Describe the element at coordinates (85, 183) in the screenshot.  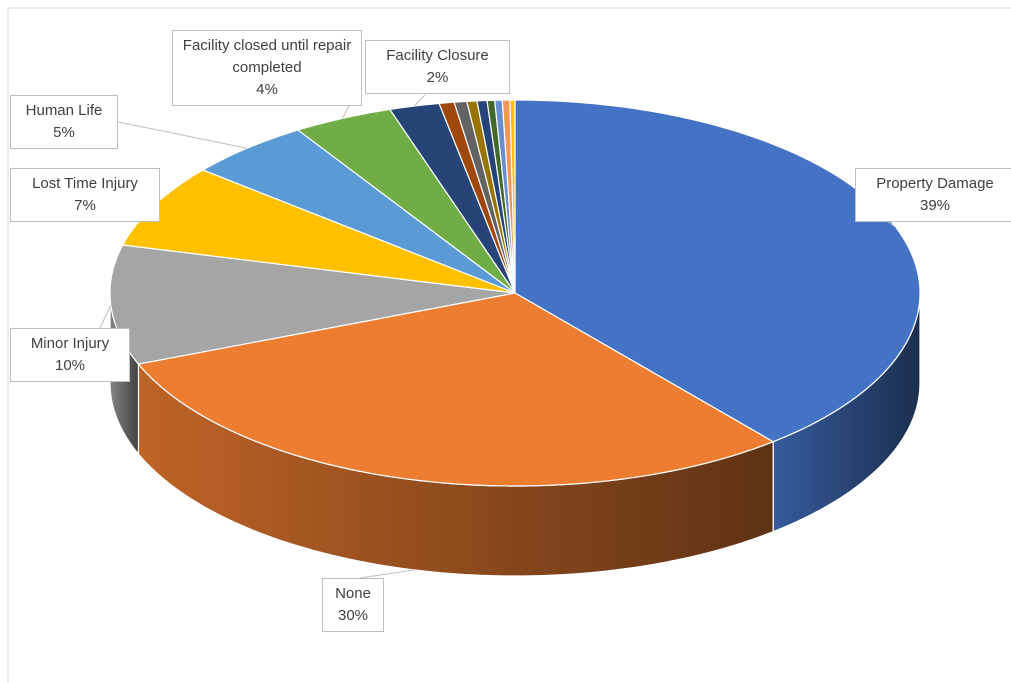
I see `label-category: Lost Time Injury` at that location.